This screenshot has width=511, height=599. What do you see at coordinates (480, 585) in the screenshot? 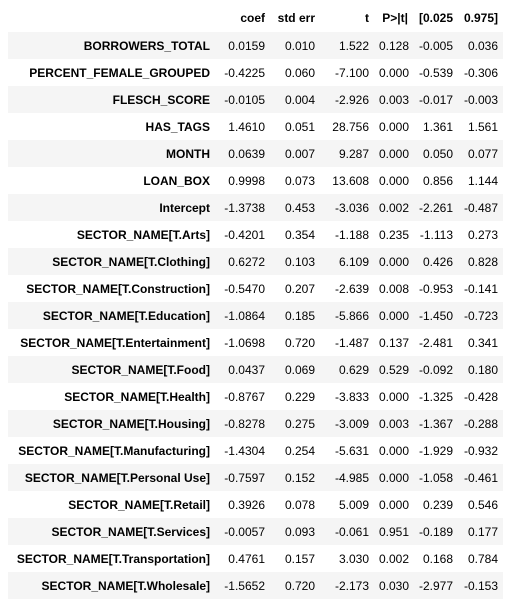
I see `cell-ci-high: -0.153` at bounding box center [480, 585].